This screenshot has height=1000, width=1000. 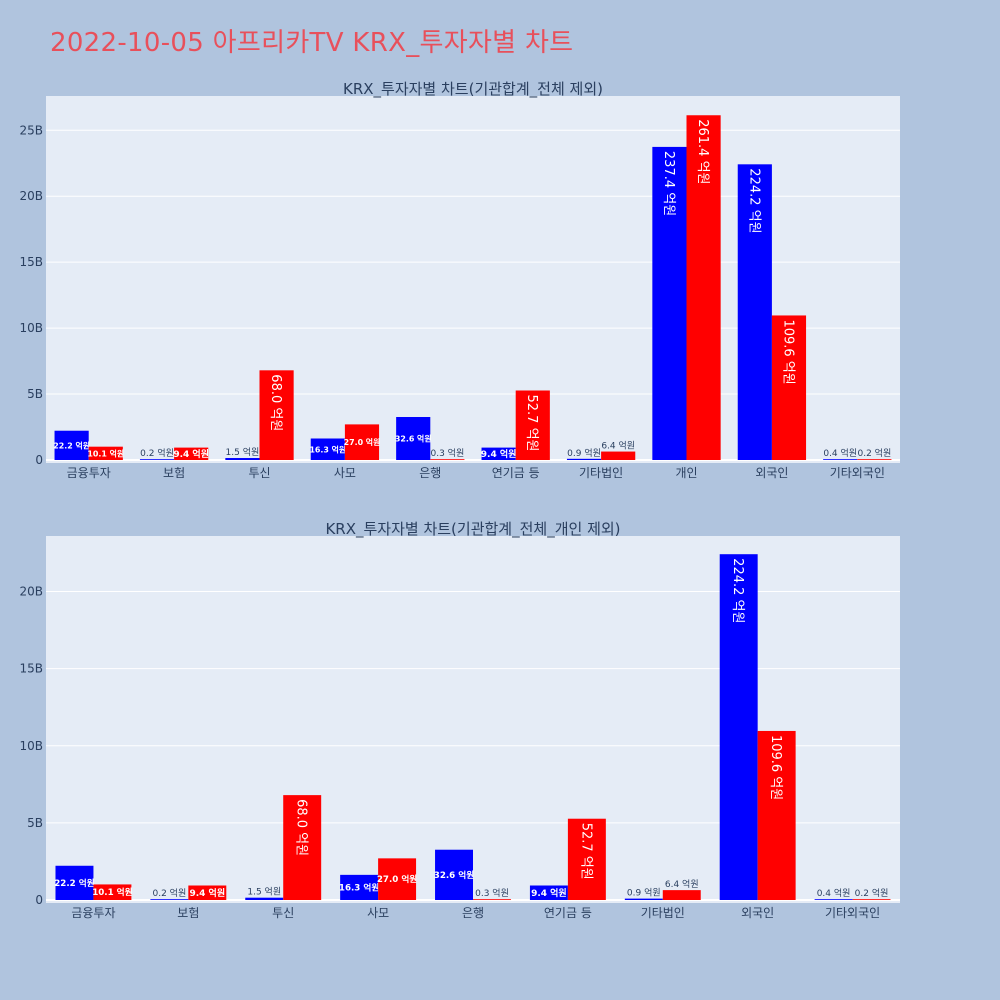 What do you see at coordinates (473, 912) in the screenshot?
I see `x-tick-label: 은행` at bounding box center [473, 912].